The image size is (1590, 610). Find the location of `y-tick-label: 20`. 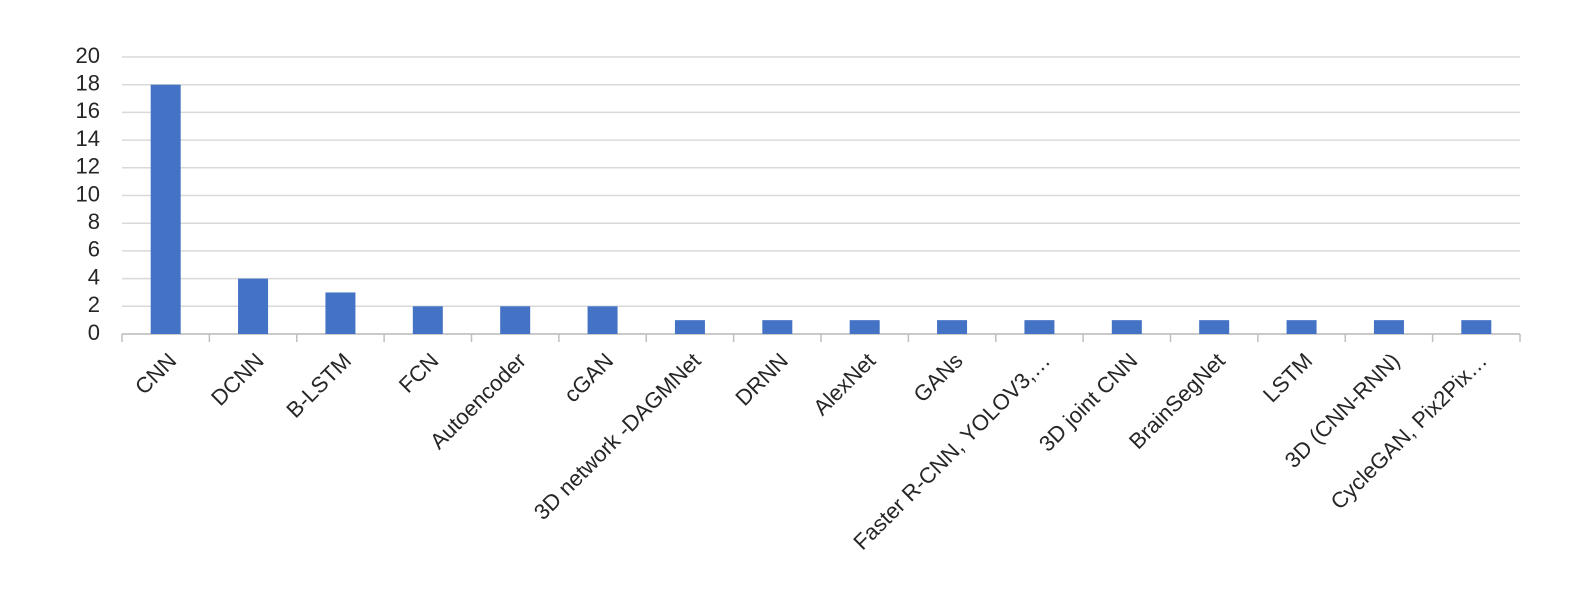

y-tick-label: 20 is located at coordinates (88, 55).